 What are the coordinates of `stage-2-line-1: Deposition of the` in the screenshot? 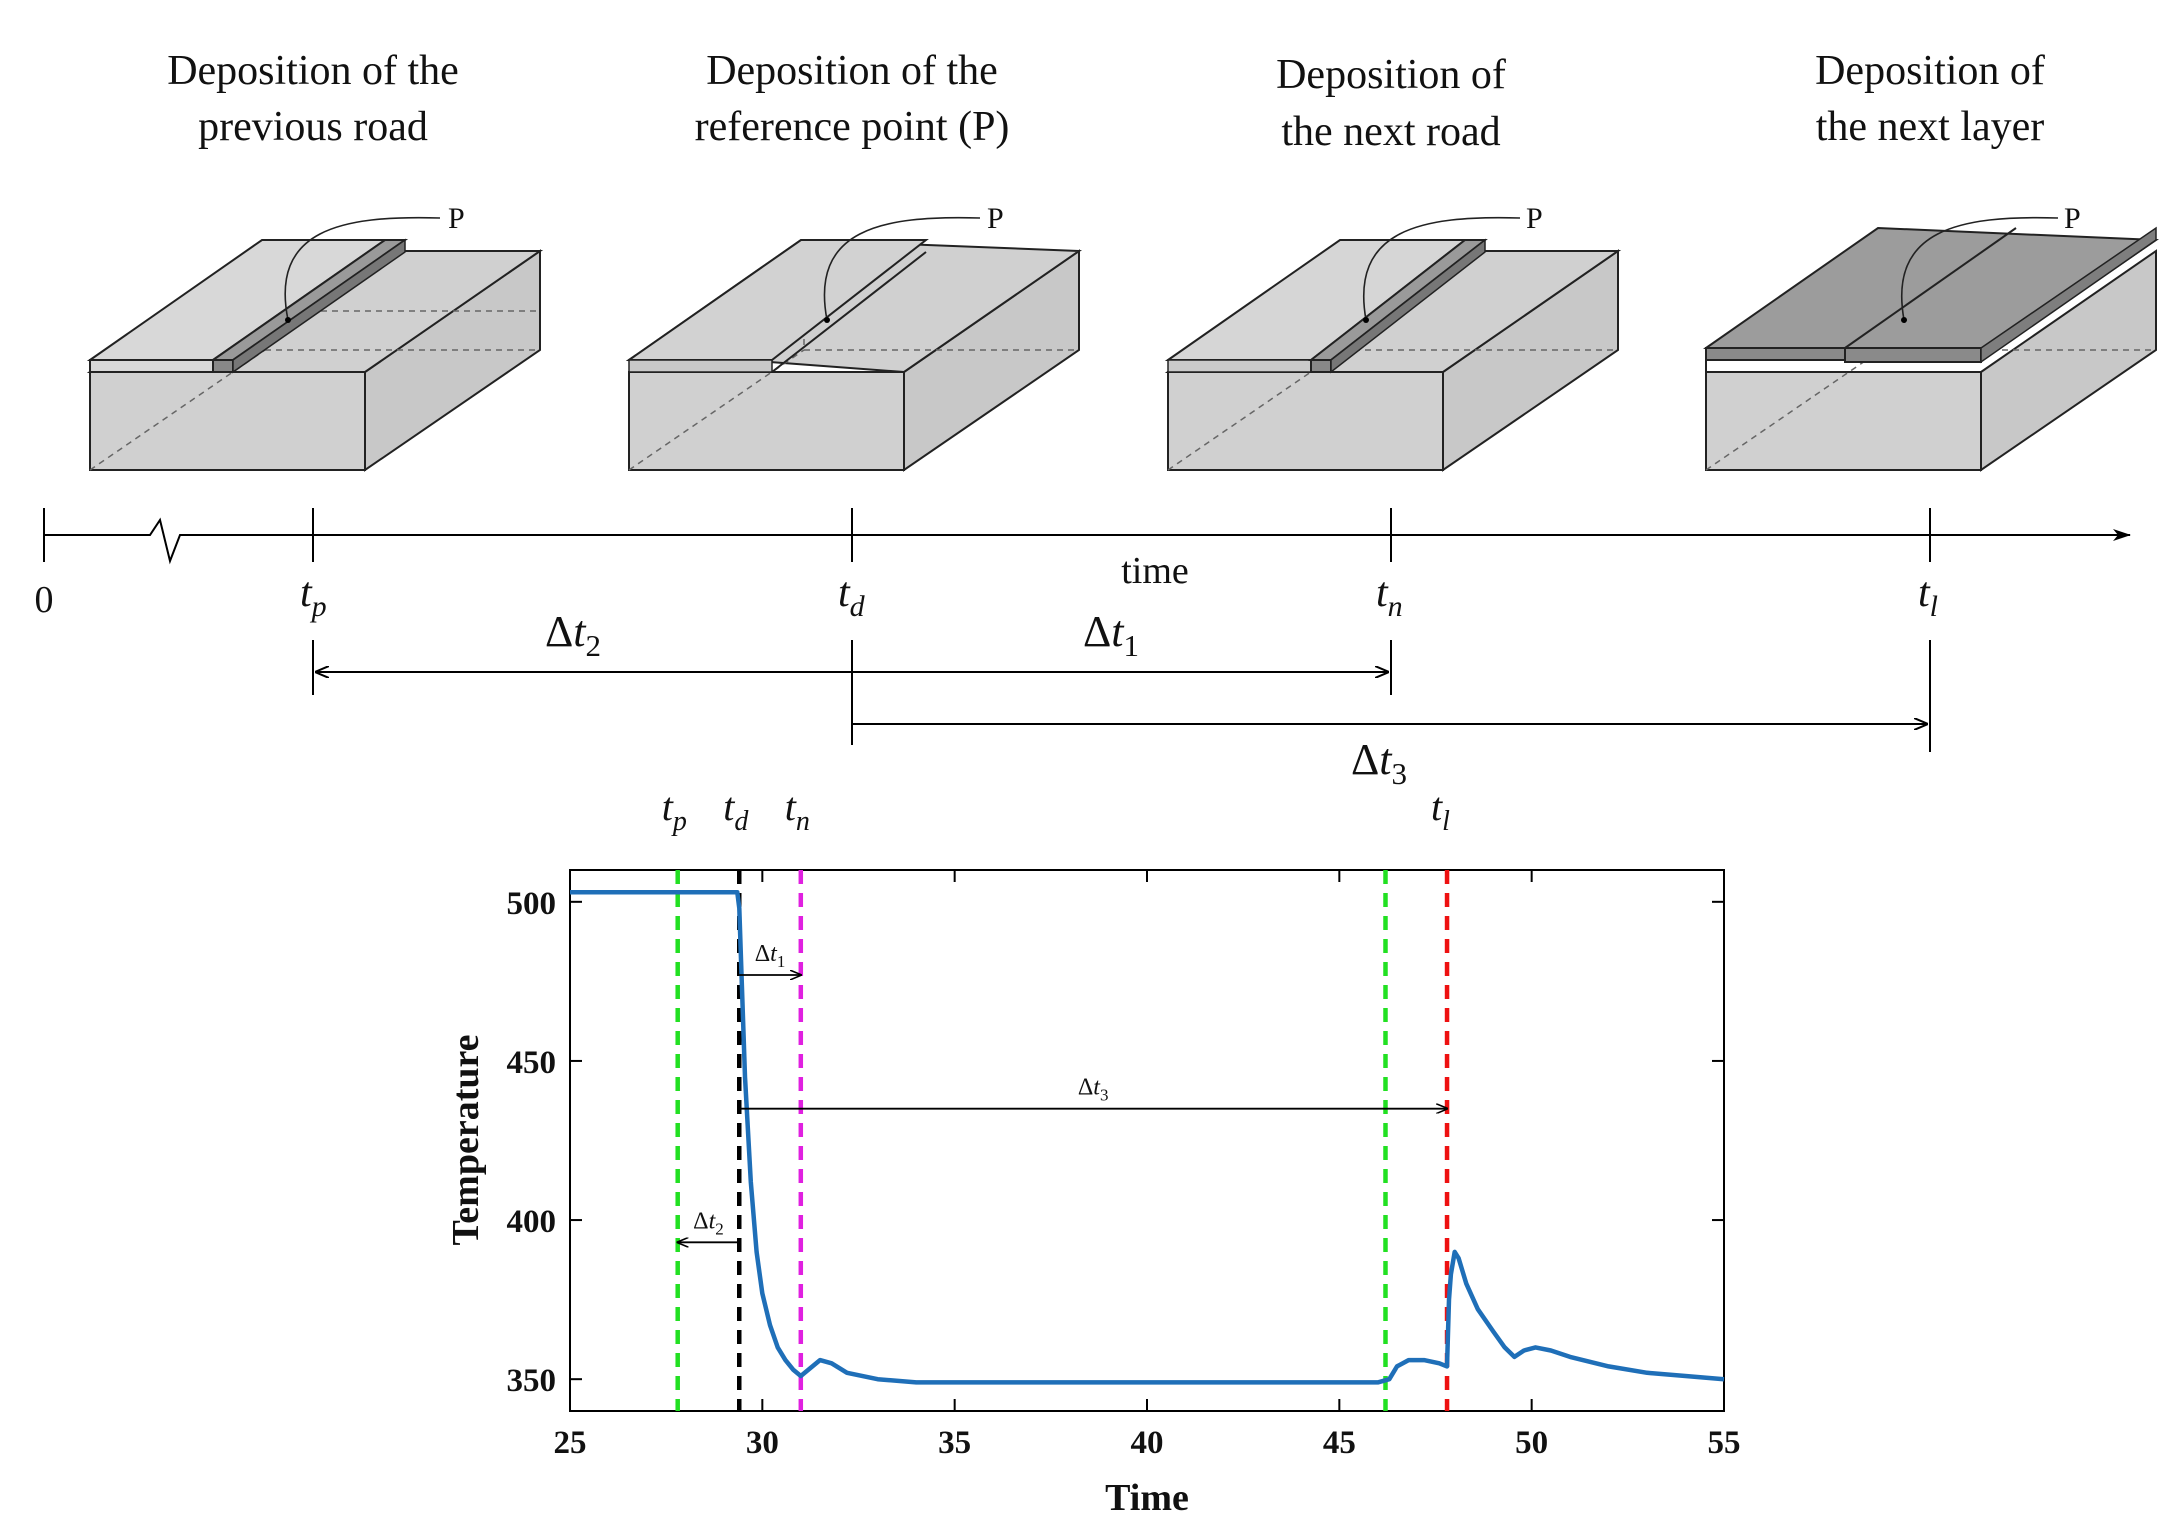 It's located at (852, 71).